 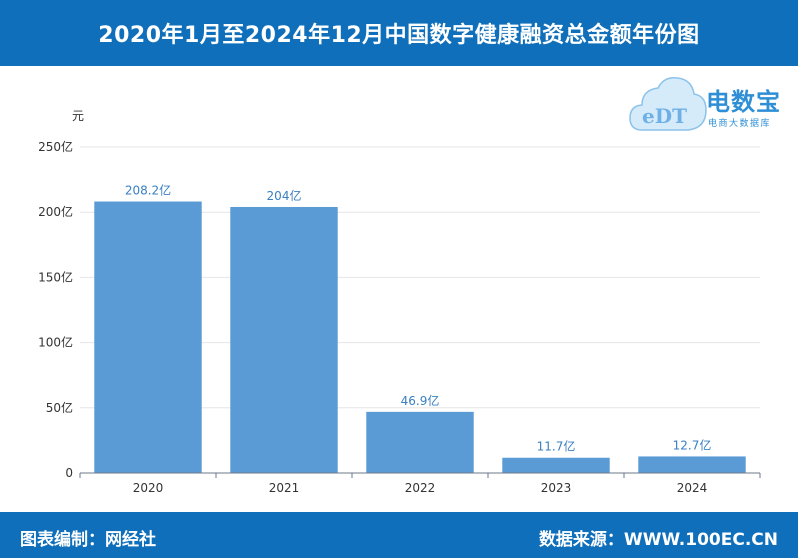 What do you see at coordinates (55, 211) in the screenshot?
I see `y-tick-label: 200亿` at bounding box center [55, 211].